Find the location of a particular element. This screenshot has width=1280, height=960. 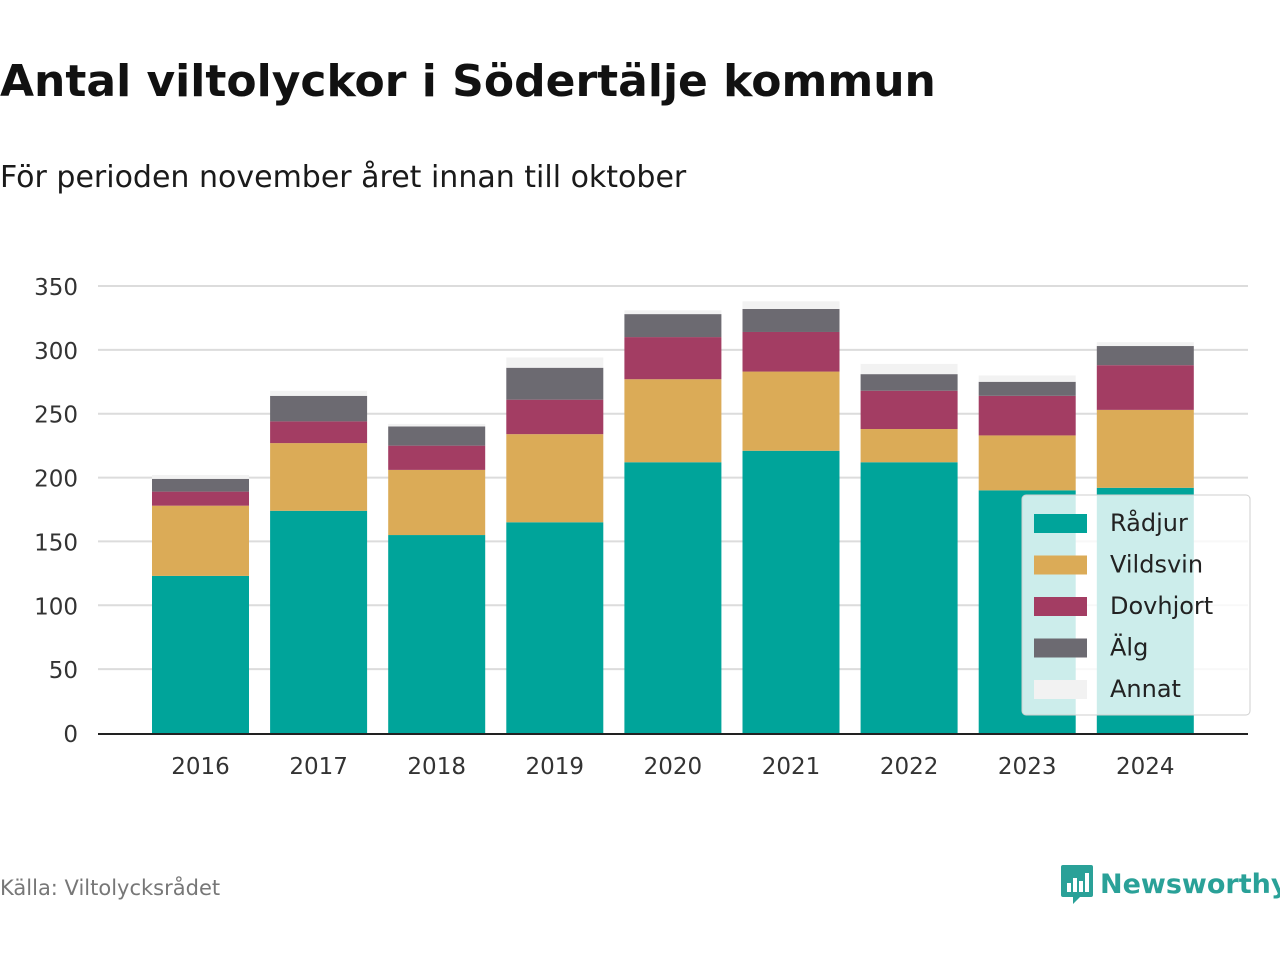

x-tick-label: 2019 is located at coordinates (555, 767).